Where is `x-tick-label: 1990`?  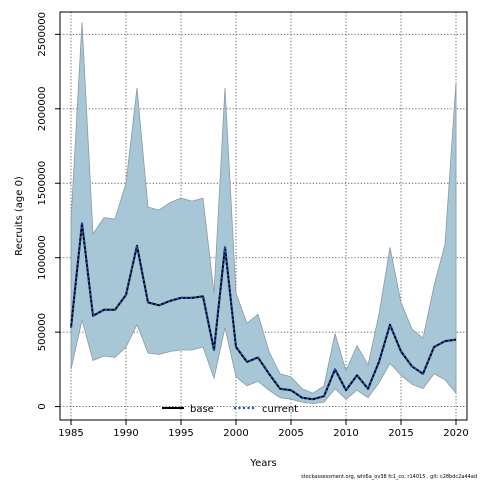 x-tick-label: 1990 is located at coordinates (125, 433).